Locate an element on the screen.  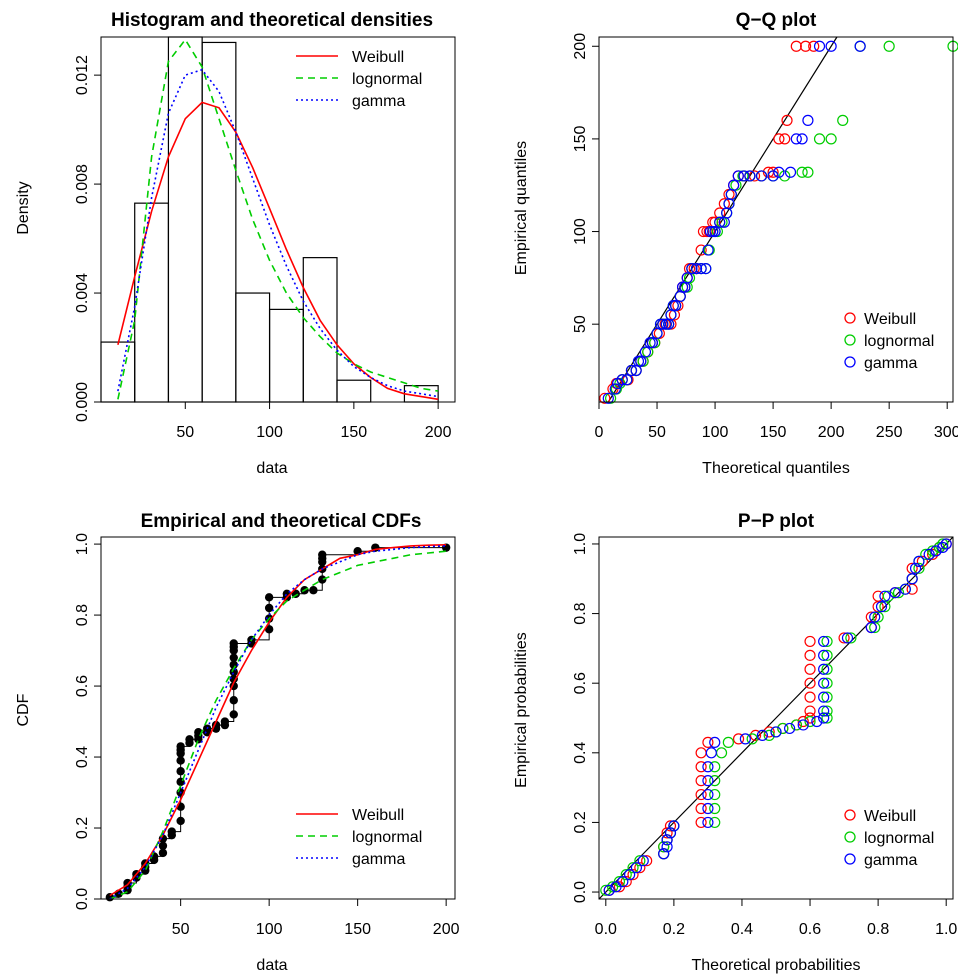
cdf-legend-label: Weibull is located at coordinates (378, 815).